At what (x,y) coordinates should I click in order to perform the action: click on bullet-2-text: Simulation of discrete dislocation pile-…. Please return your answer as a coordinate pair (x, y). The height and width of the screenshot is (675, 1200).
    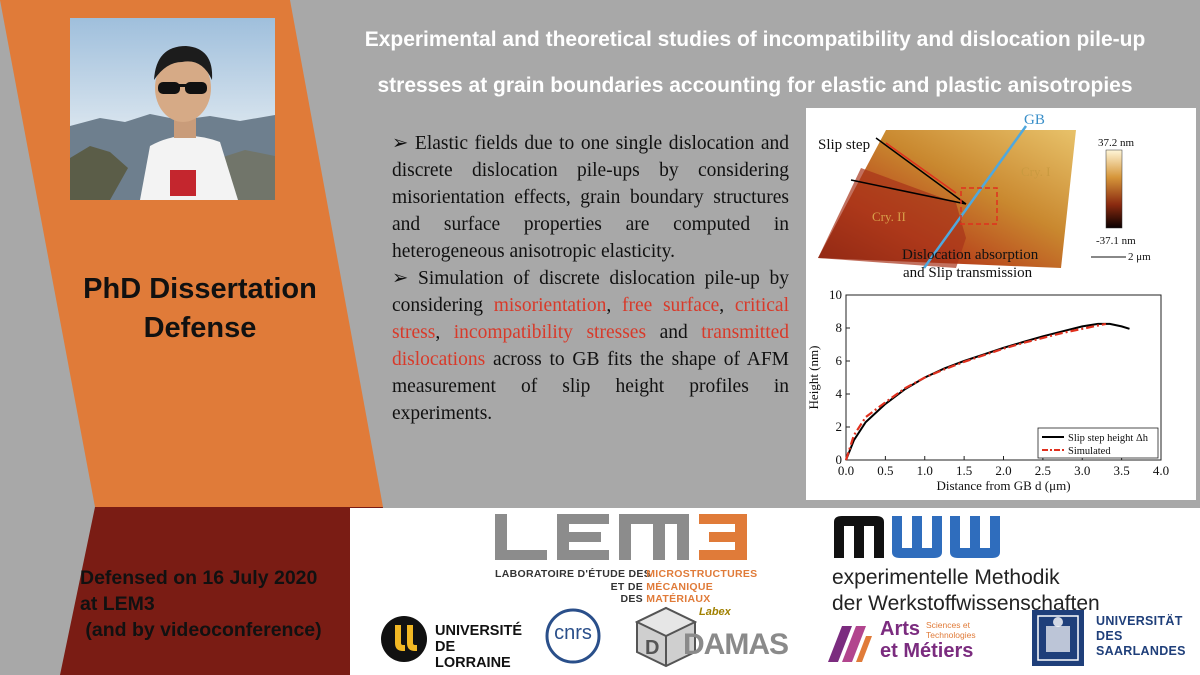
    Looking at the image, I should click on (590, 292).